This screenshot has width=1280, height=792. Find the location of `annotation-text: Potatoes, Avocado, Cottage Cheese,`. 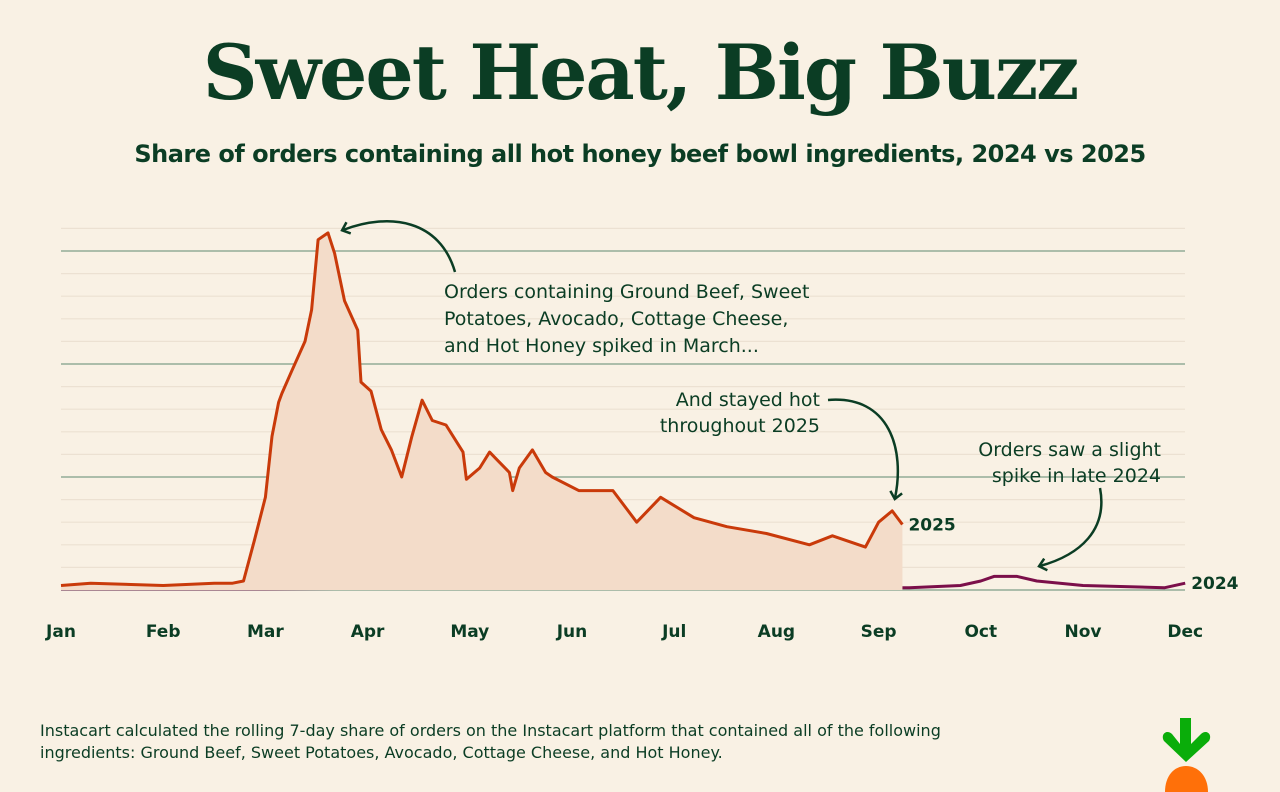

annotation-text: Potatoes, Avocado, Cottage Cheese, is located at coordinates (616, 319).